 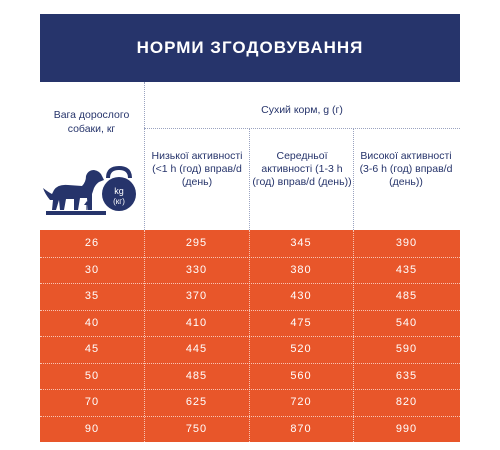 I want to click on scale-icon, so click(x=76, y=213).